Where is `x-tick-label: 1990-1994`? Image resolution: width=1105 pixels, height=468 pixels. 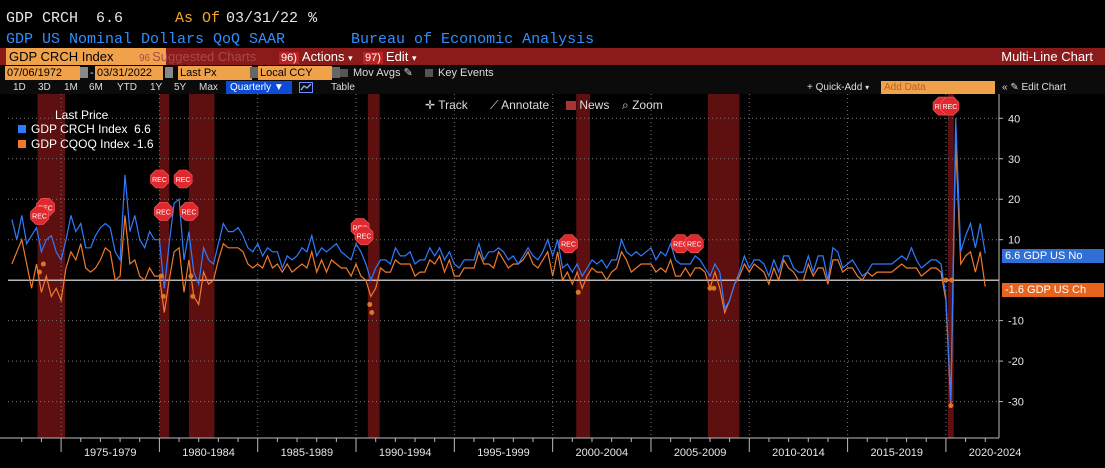
x-tick-label: 1990-1994 is located at coordinates (405, 453).